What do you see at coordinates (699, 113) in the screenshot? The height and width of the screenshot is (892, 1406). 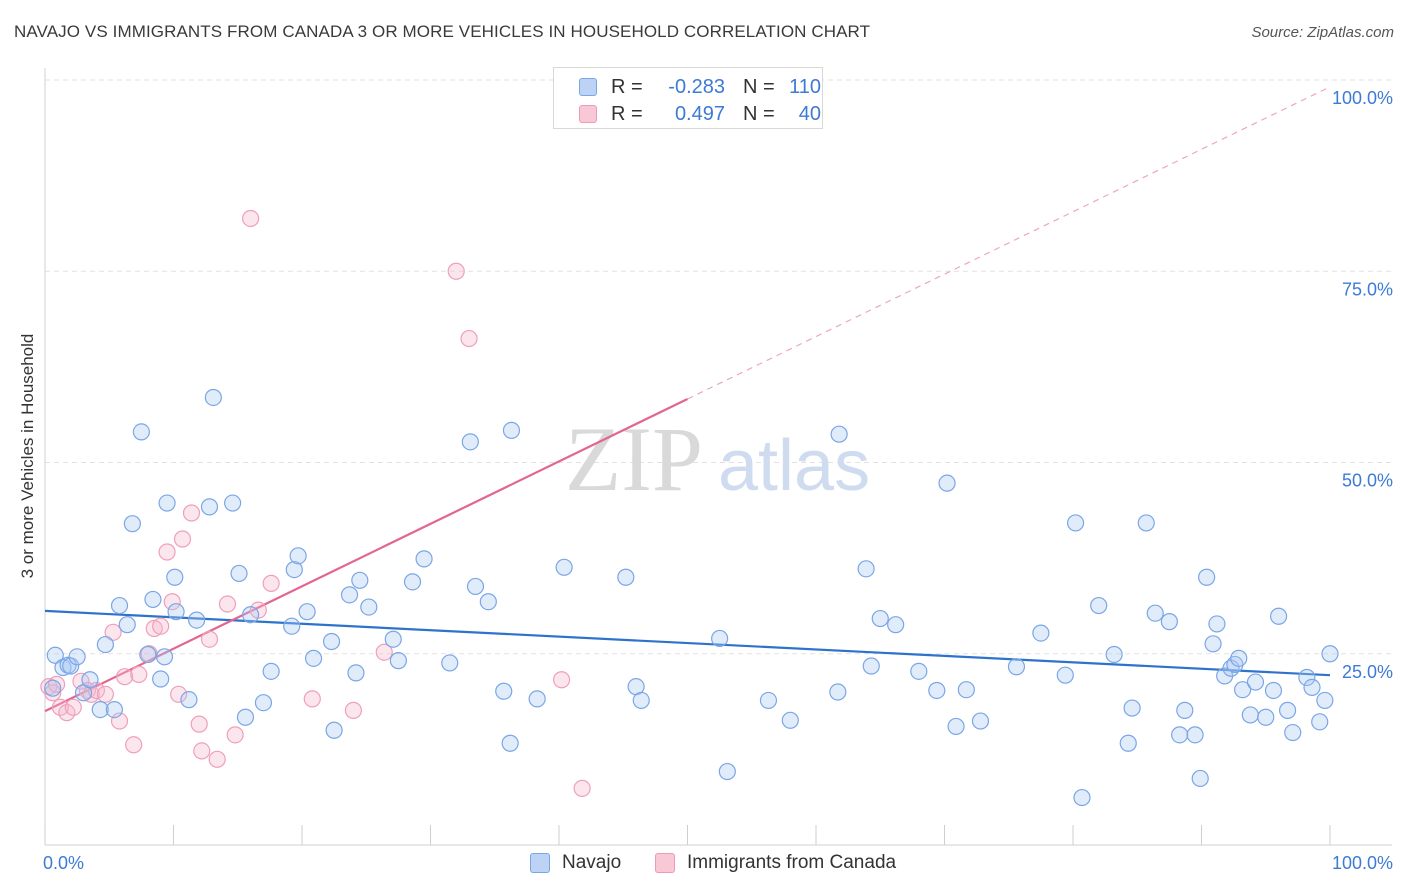 I see `legend-r-value: 0.497` at bounding box center [699, 113].